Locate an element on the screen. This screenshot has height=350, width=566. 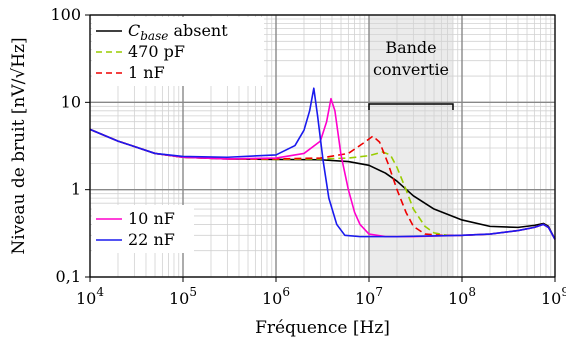
y-axis-label: Niveau de bruit [nV/√Hz] is located at coordinates (19, 145).